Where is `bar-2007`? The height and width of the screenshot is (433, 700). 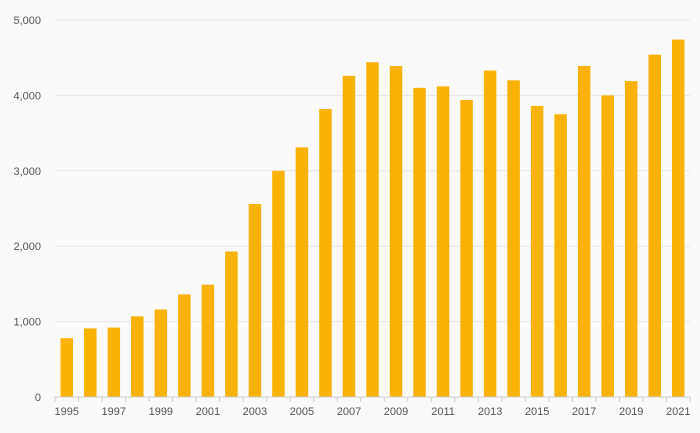 bar-2007 is located at coordinates (349, 236).